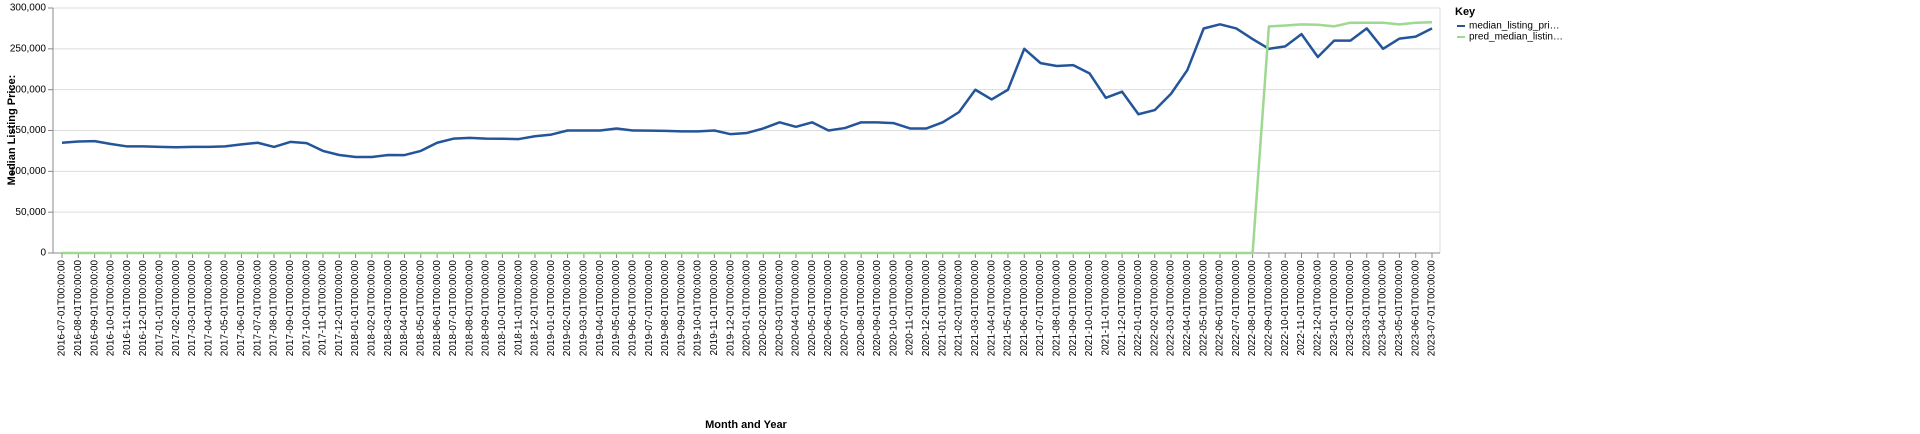  What do you see at coordinates (290, 308) in the screenshot?
I see `x-tick-label: 2017-09-01T00:00:00` at bounding box center [290, 308].